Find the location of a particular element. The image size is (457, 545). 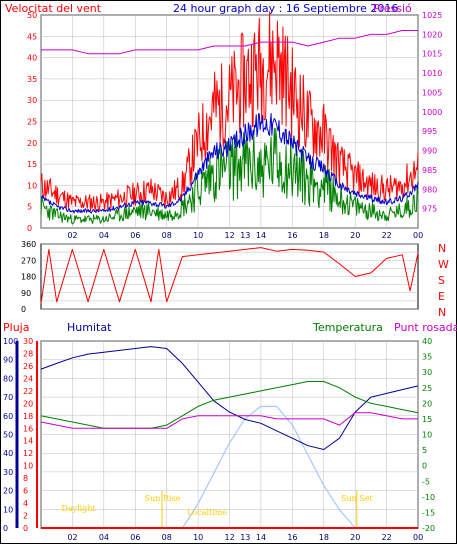

wind-x-tick: 10 is located at coordinates (198, 235).